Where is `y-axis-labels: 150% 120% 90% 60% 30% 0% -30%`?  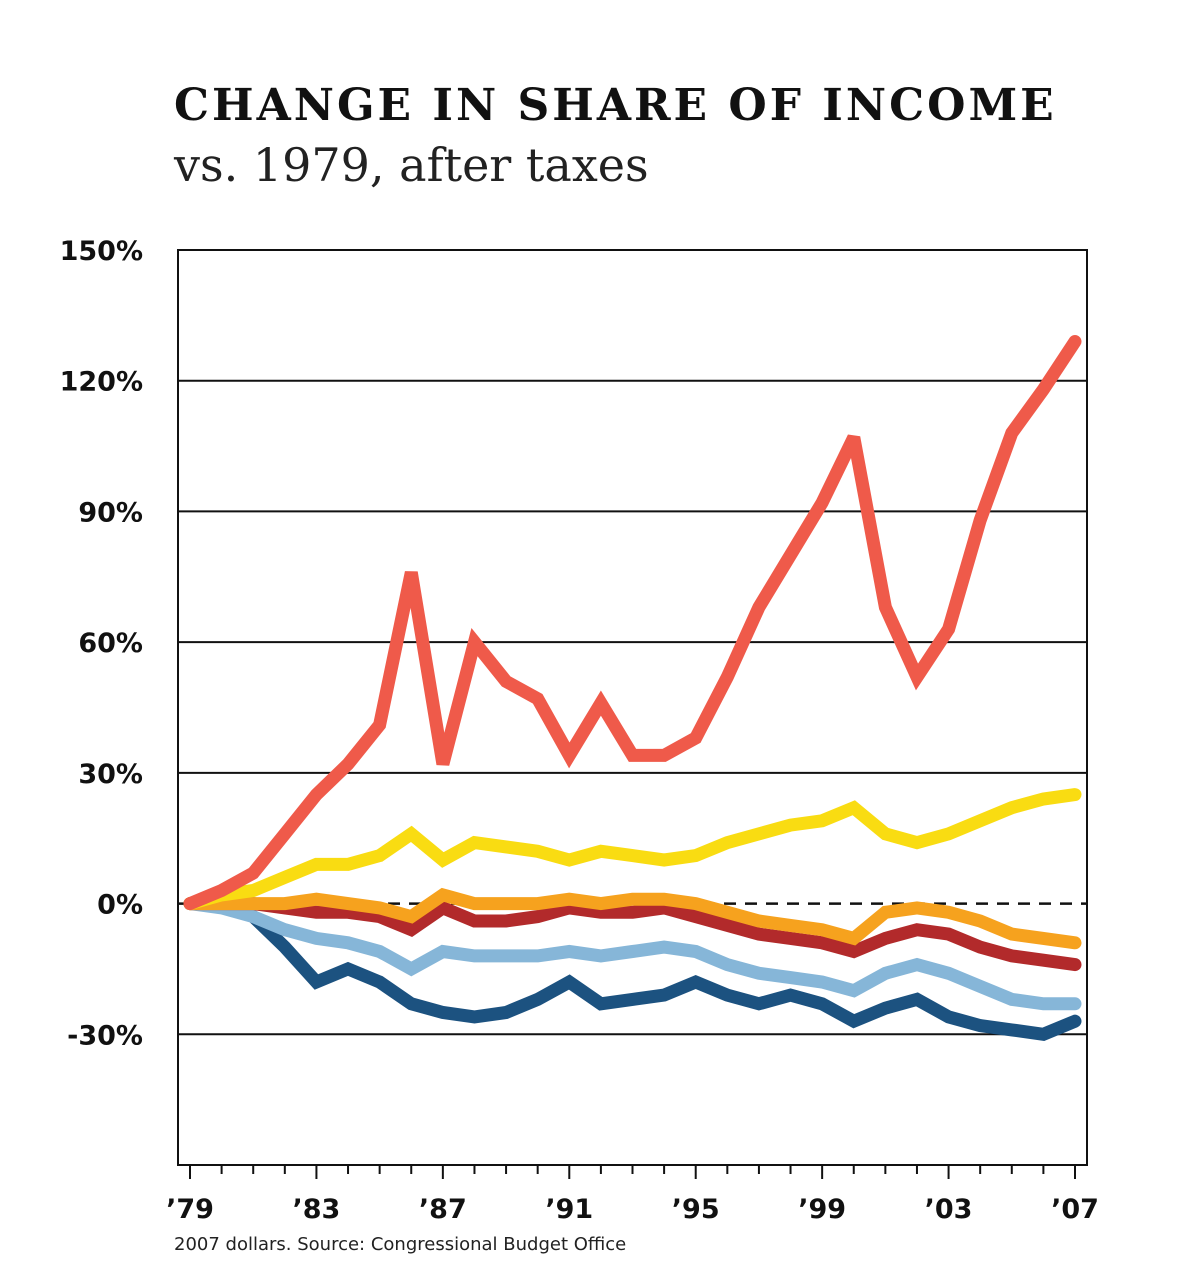
y-axis-labels: 150% 120% 90% 60% 30% 0% -30% is located at coordinates (101, 643).